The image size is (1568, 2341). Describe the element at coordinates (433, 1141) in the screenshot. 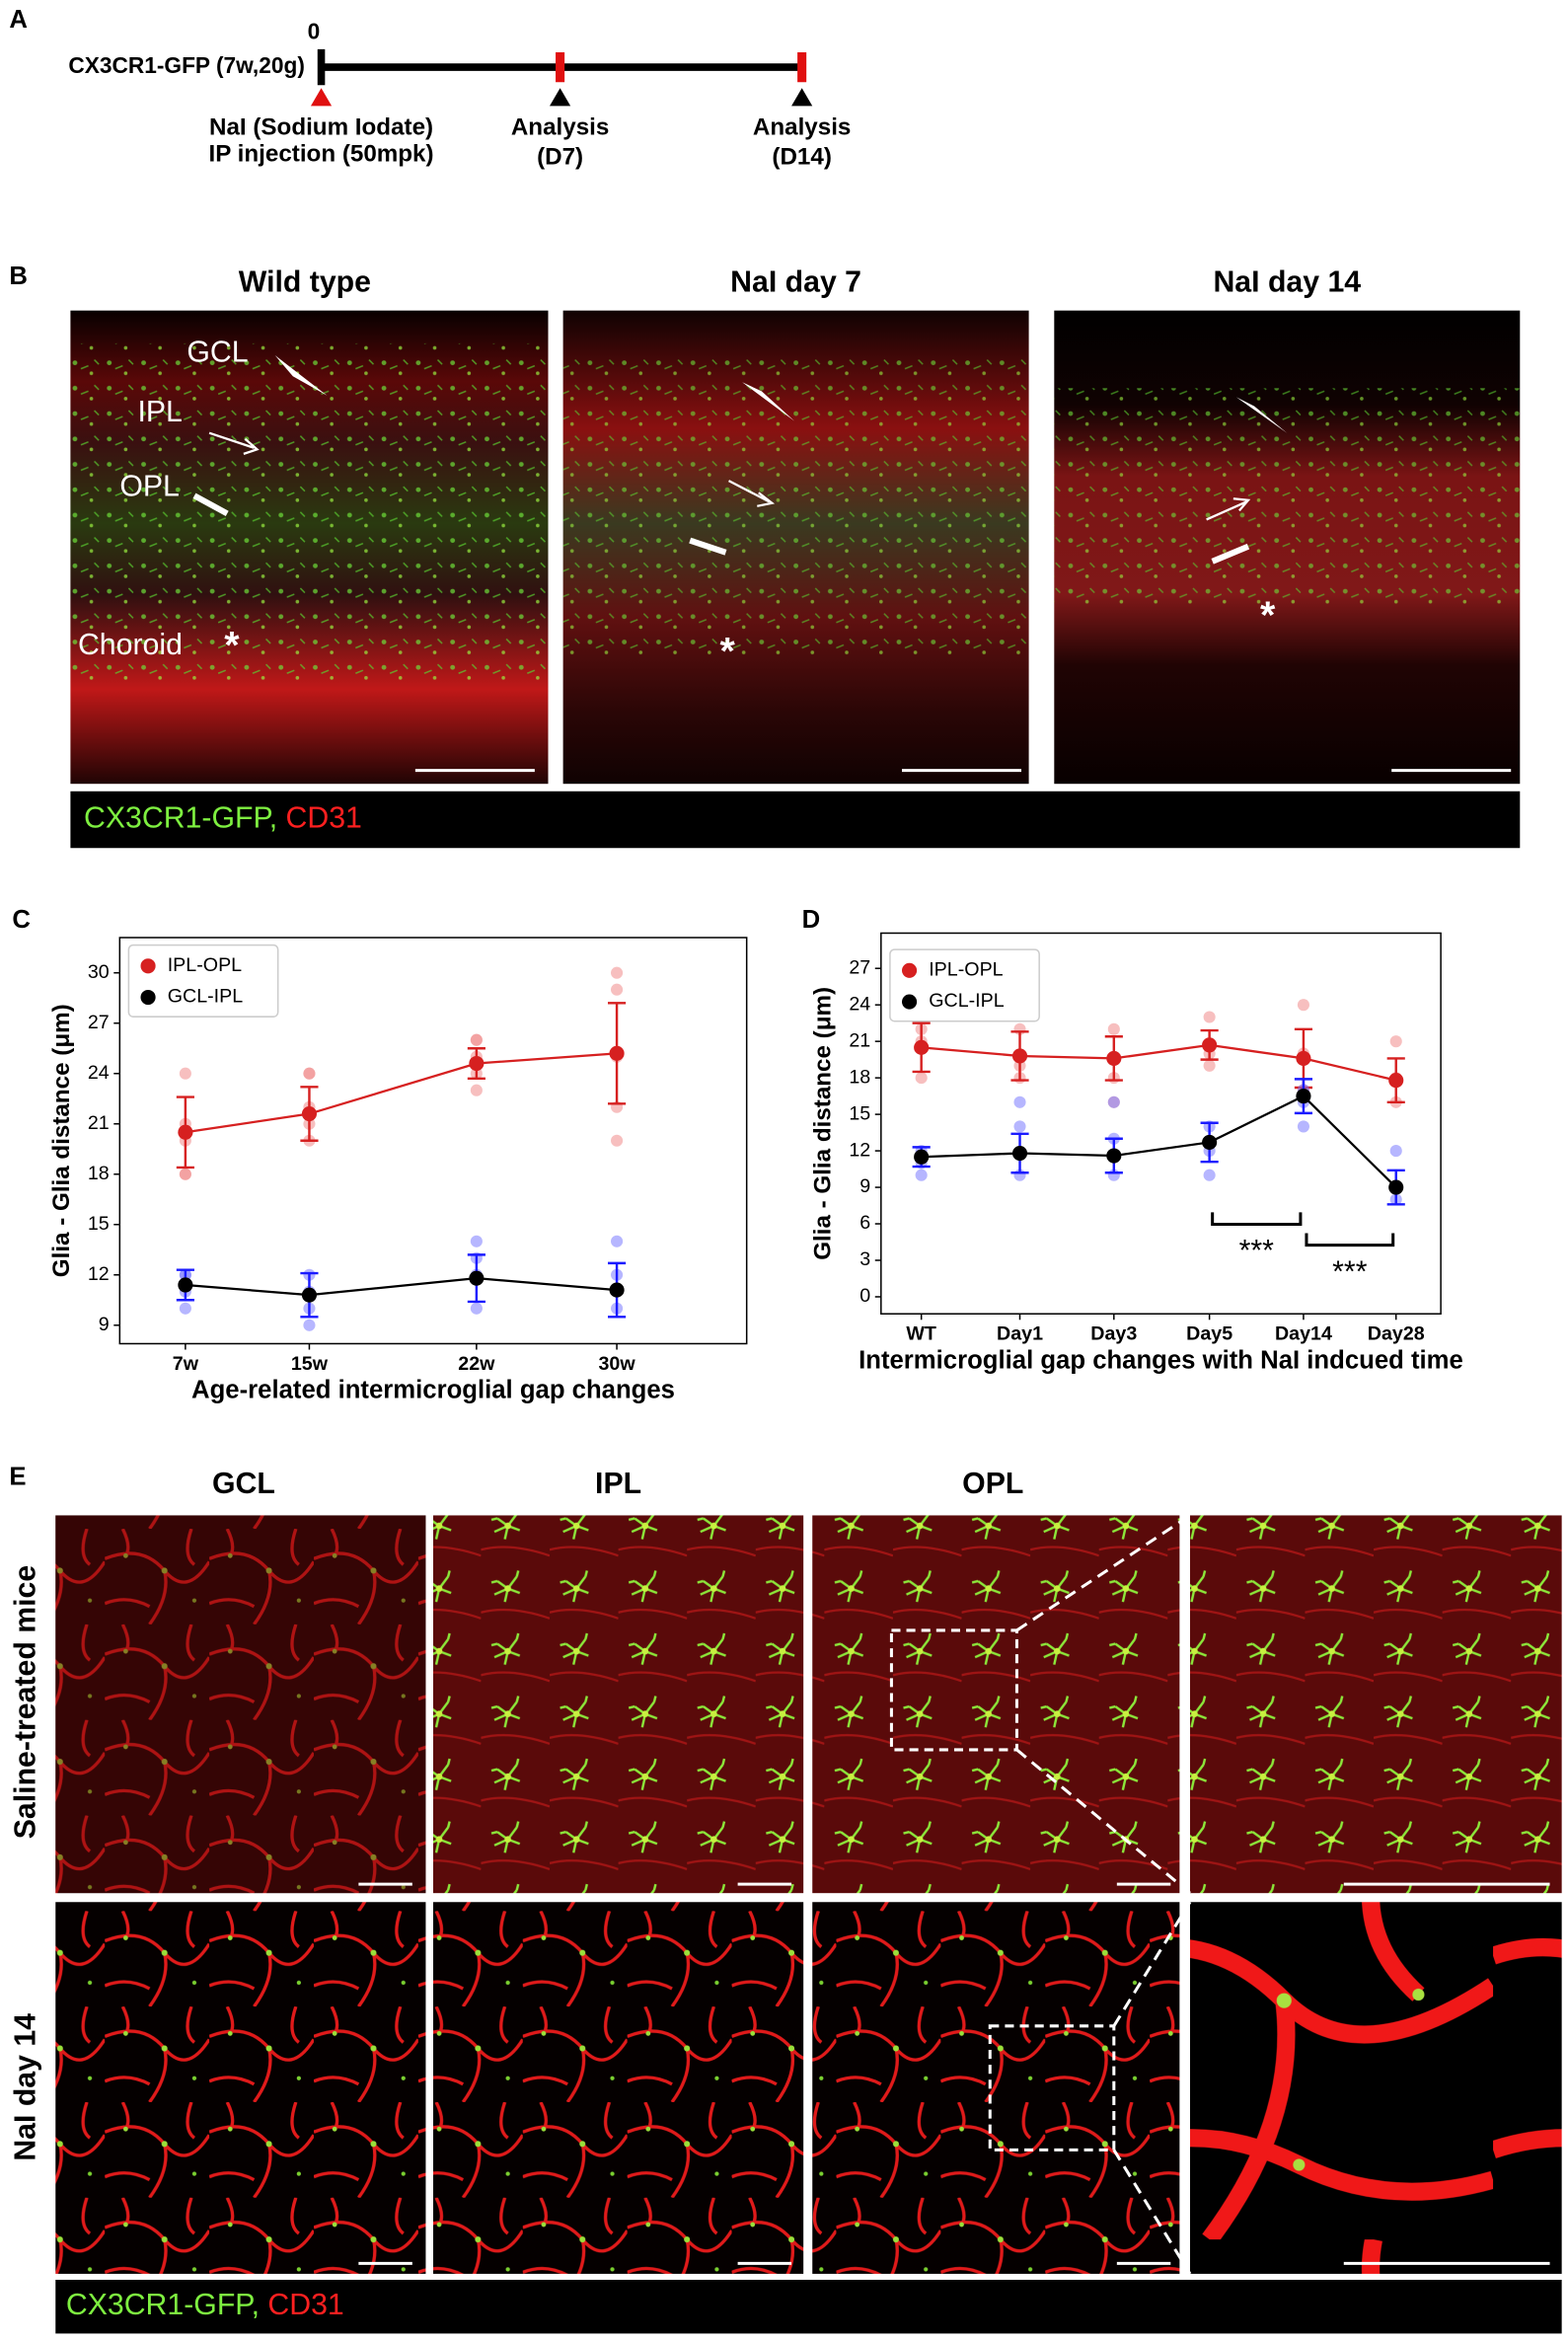

I see `plot-frame` at that location.